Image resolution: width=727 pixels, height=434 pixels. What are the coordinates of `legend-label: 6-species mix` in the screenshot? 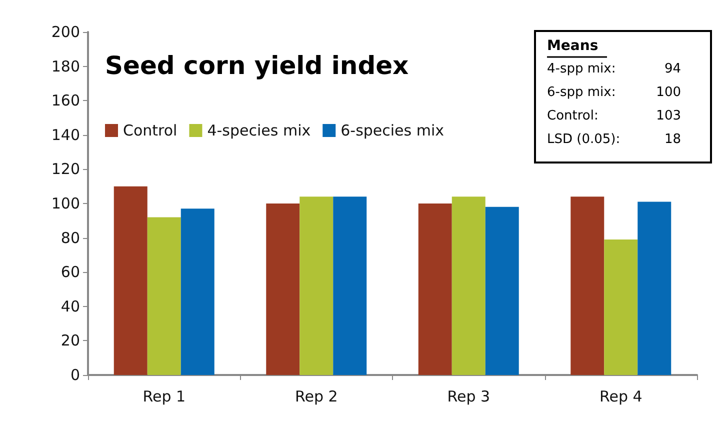 It's located at (392, 131).